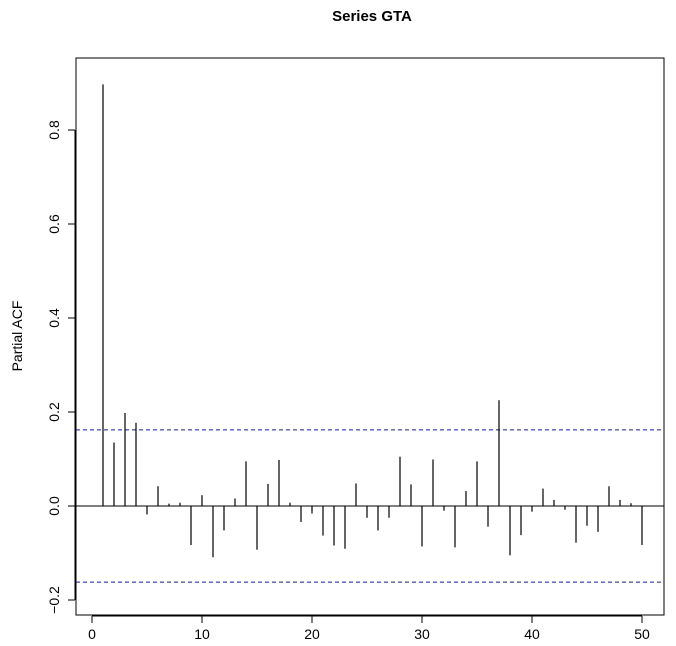  I want to click on y-tick-label: 0.4, so click(54, 318).